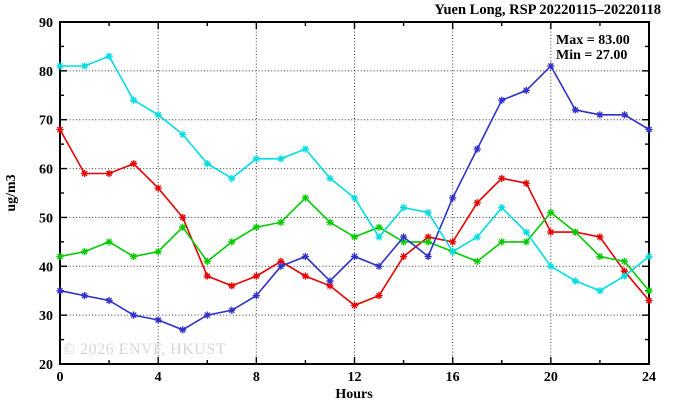  I want to click on x-tick-label: 12, so click(355, 377).